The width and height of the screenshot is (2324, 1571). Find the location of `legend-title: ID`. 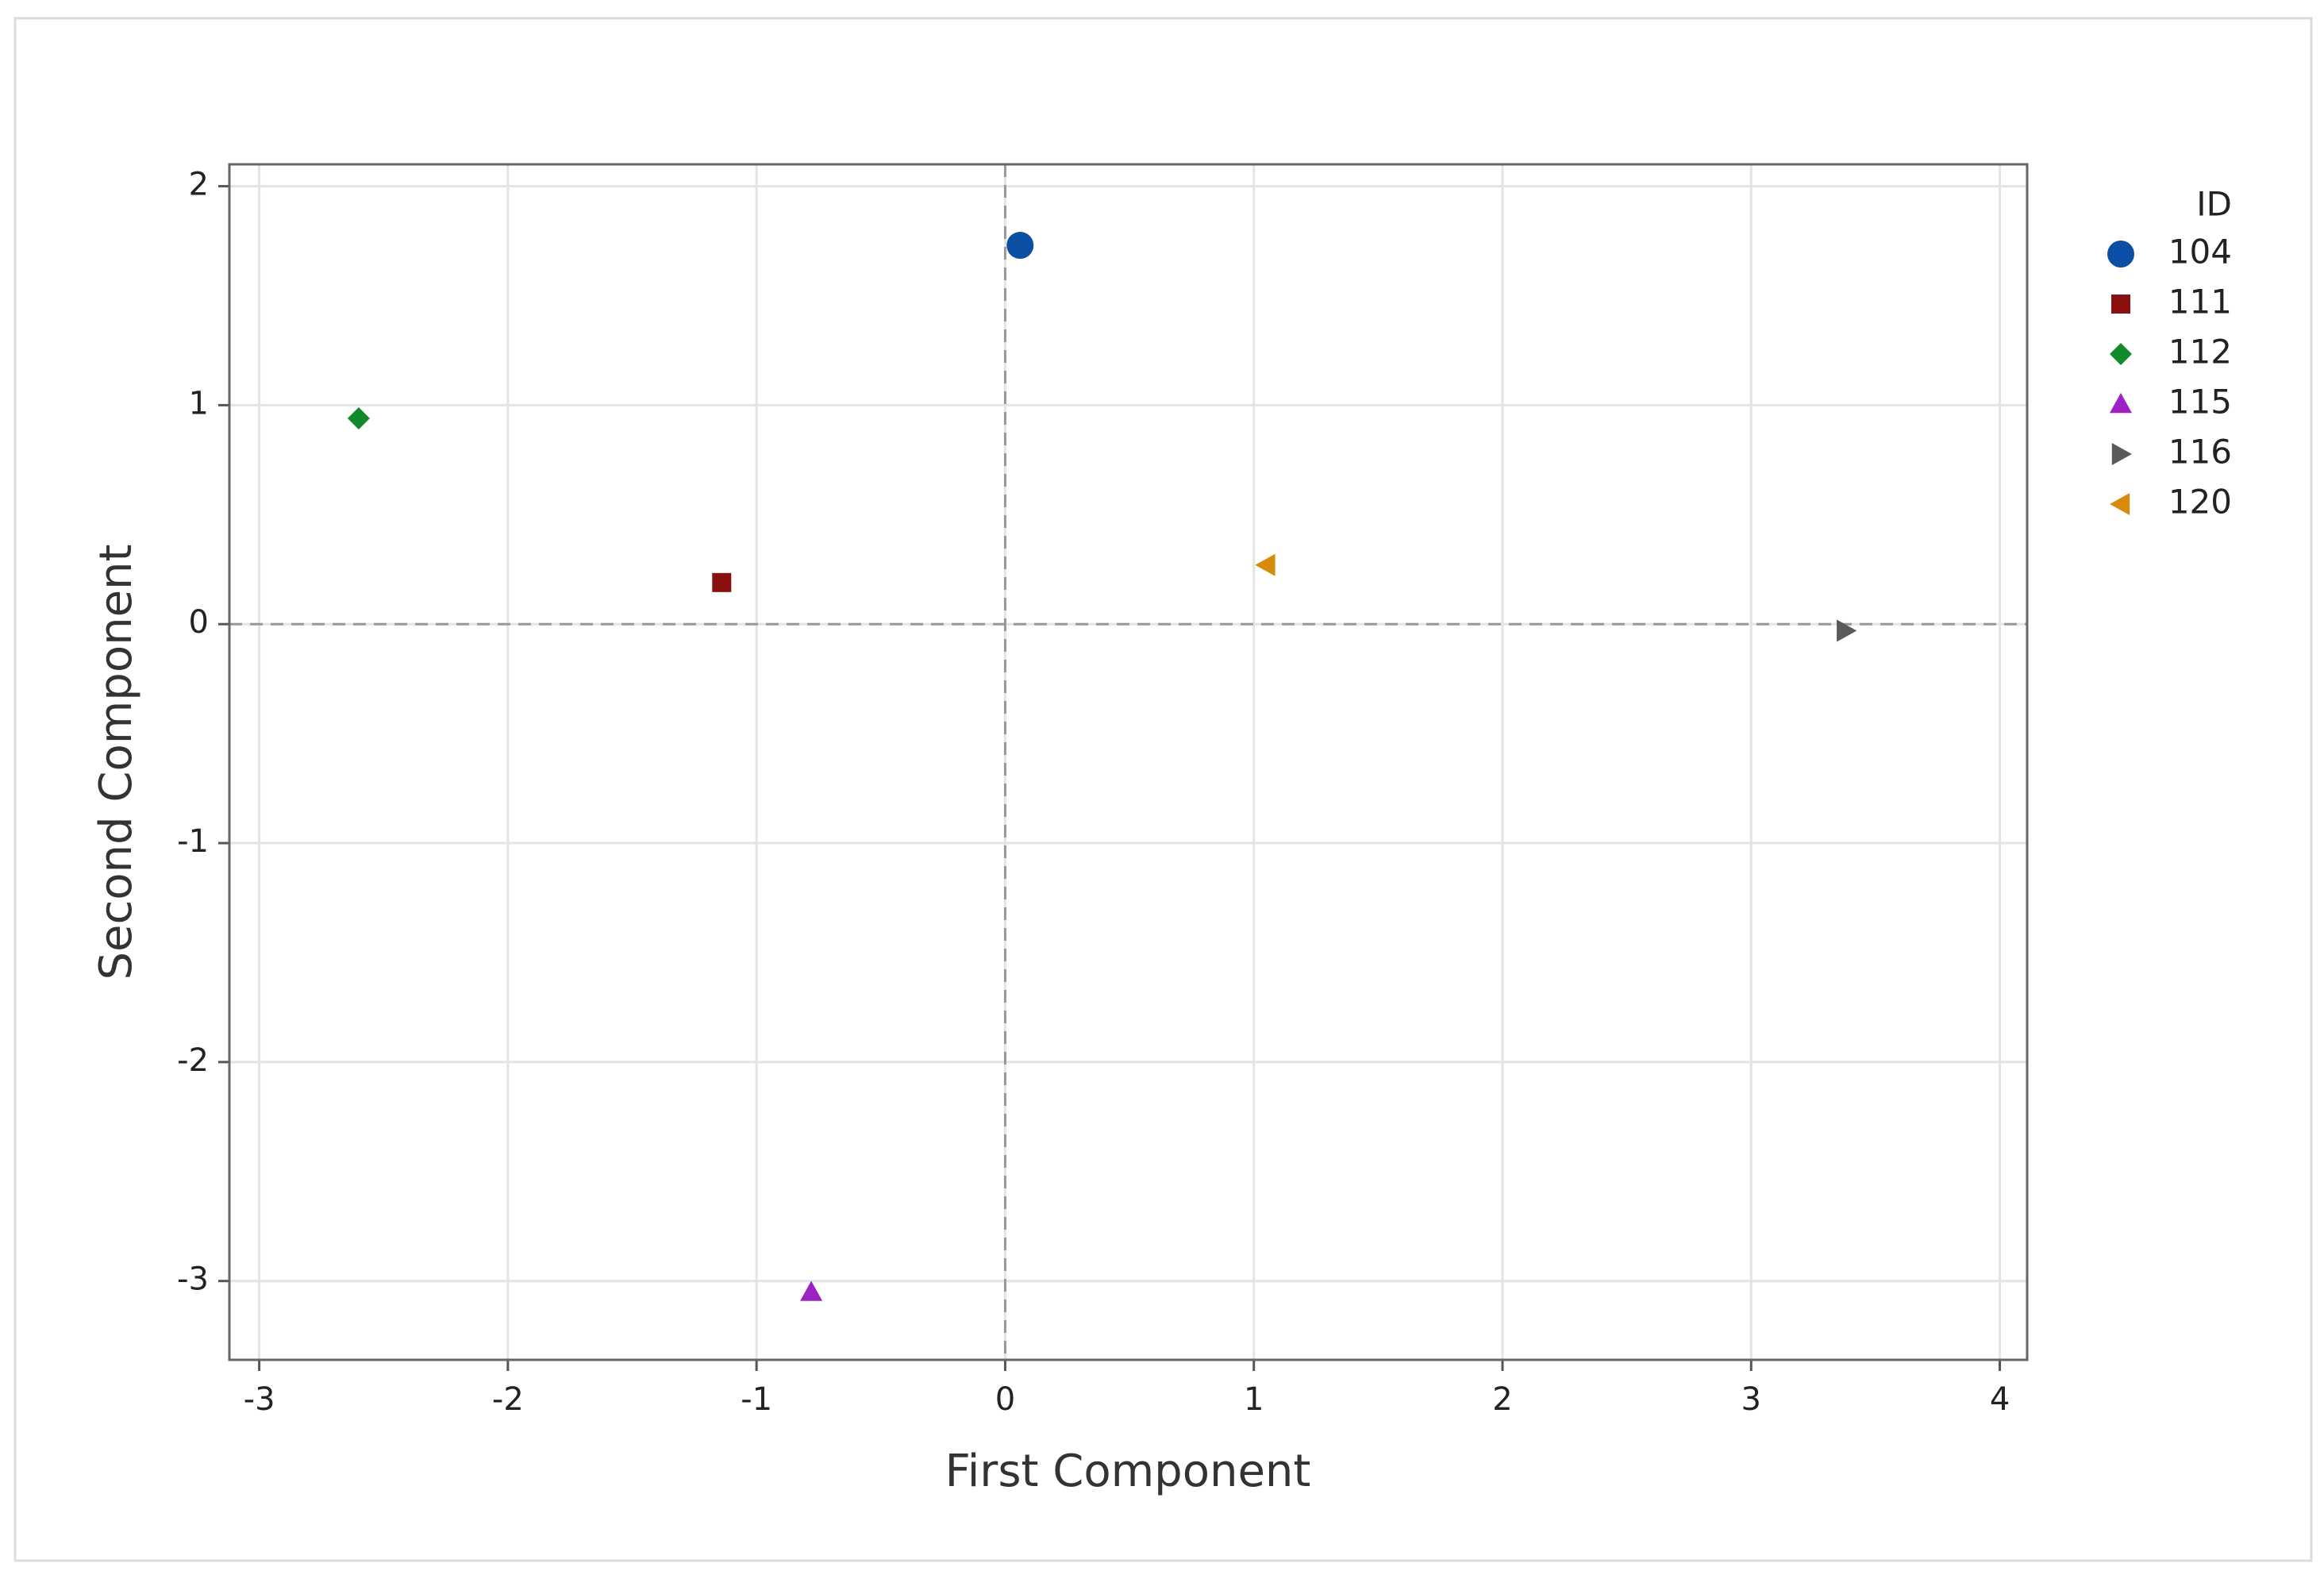

legend-title: ID is located at coordinates (2214, 205).